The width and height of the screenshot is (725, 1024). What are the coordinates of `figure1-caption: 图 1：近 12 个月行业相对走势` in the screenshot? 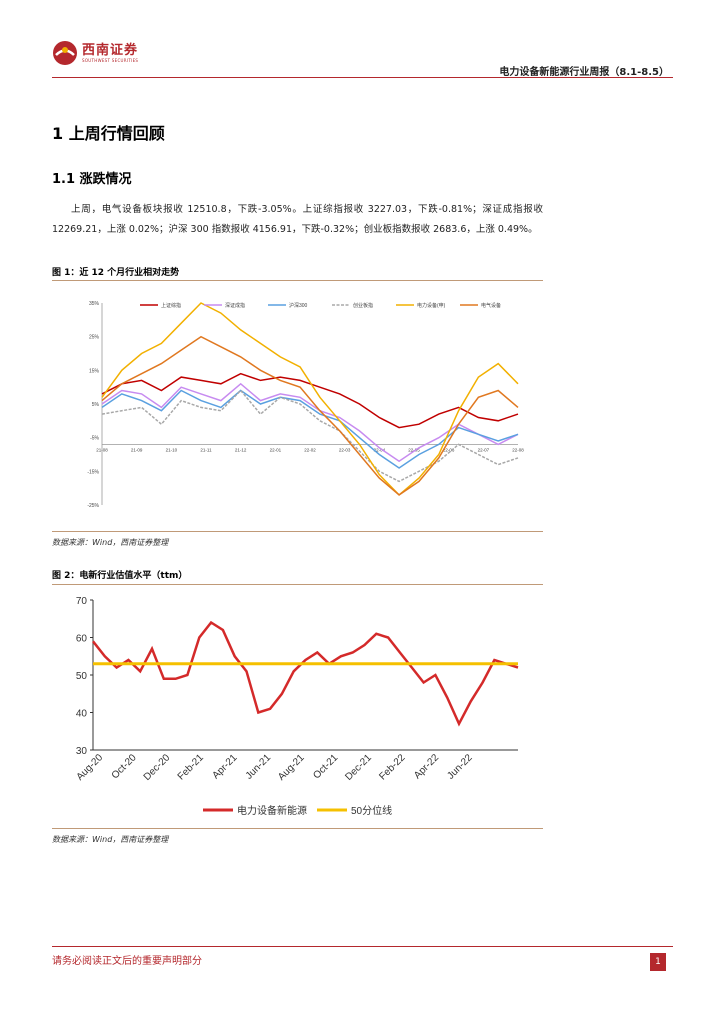 It's located at (116, 273).